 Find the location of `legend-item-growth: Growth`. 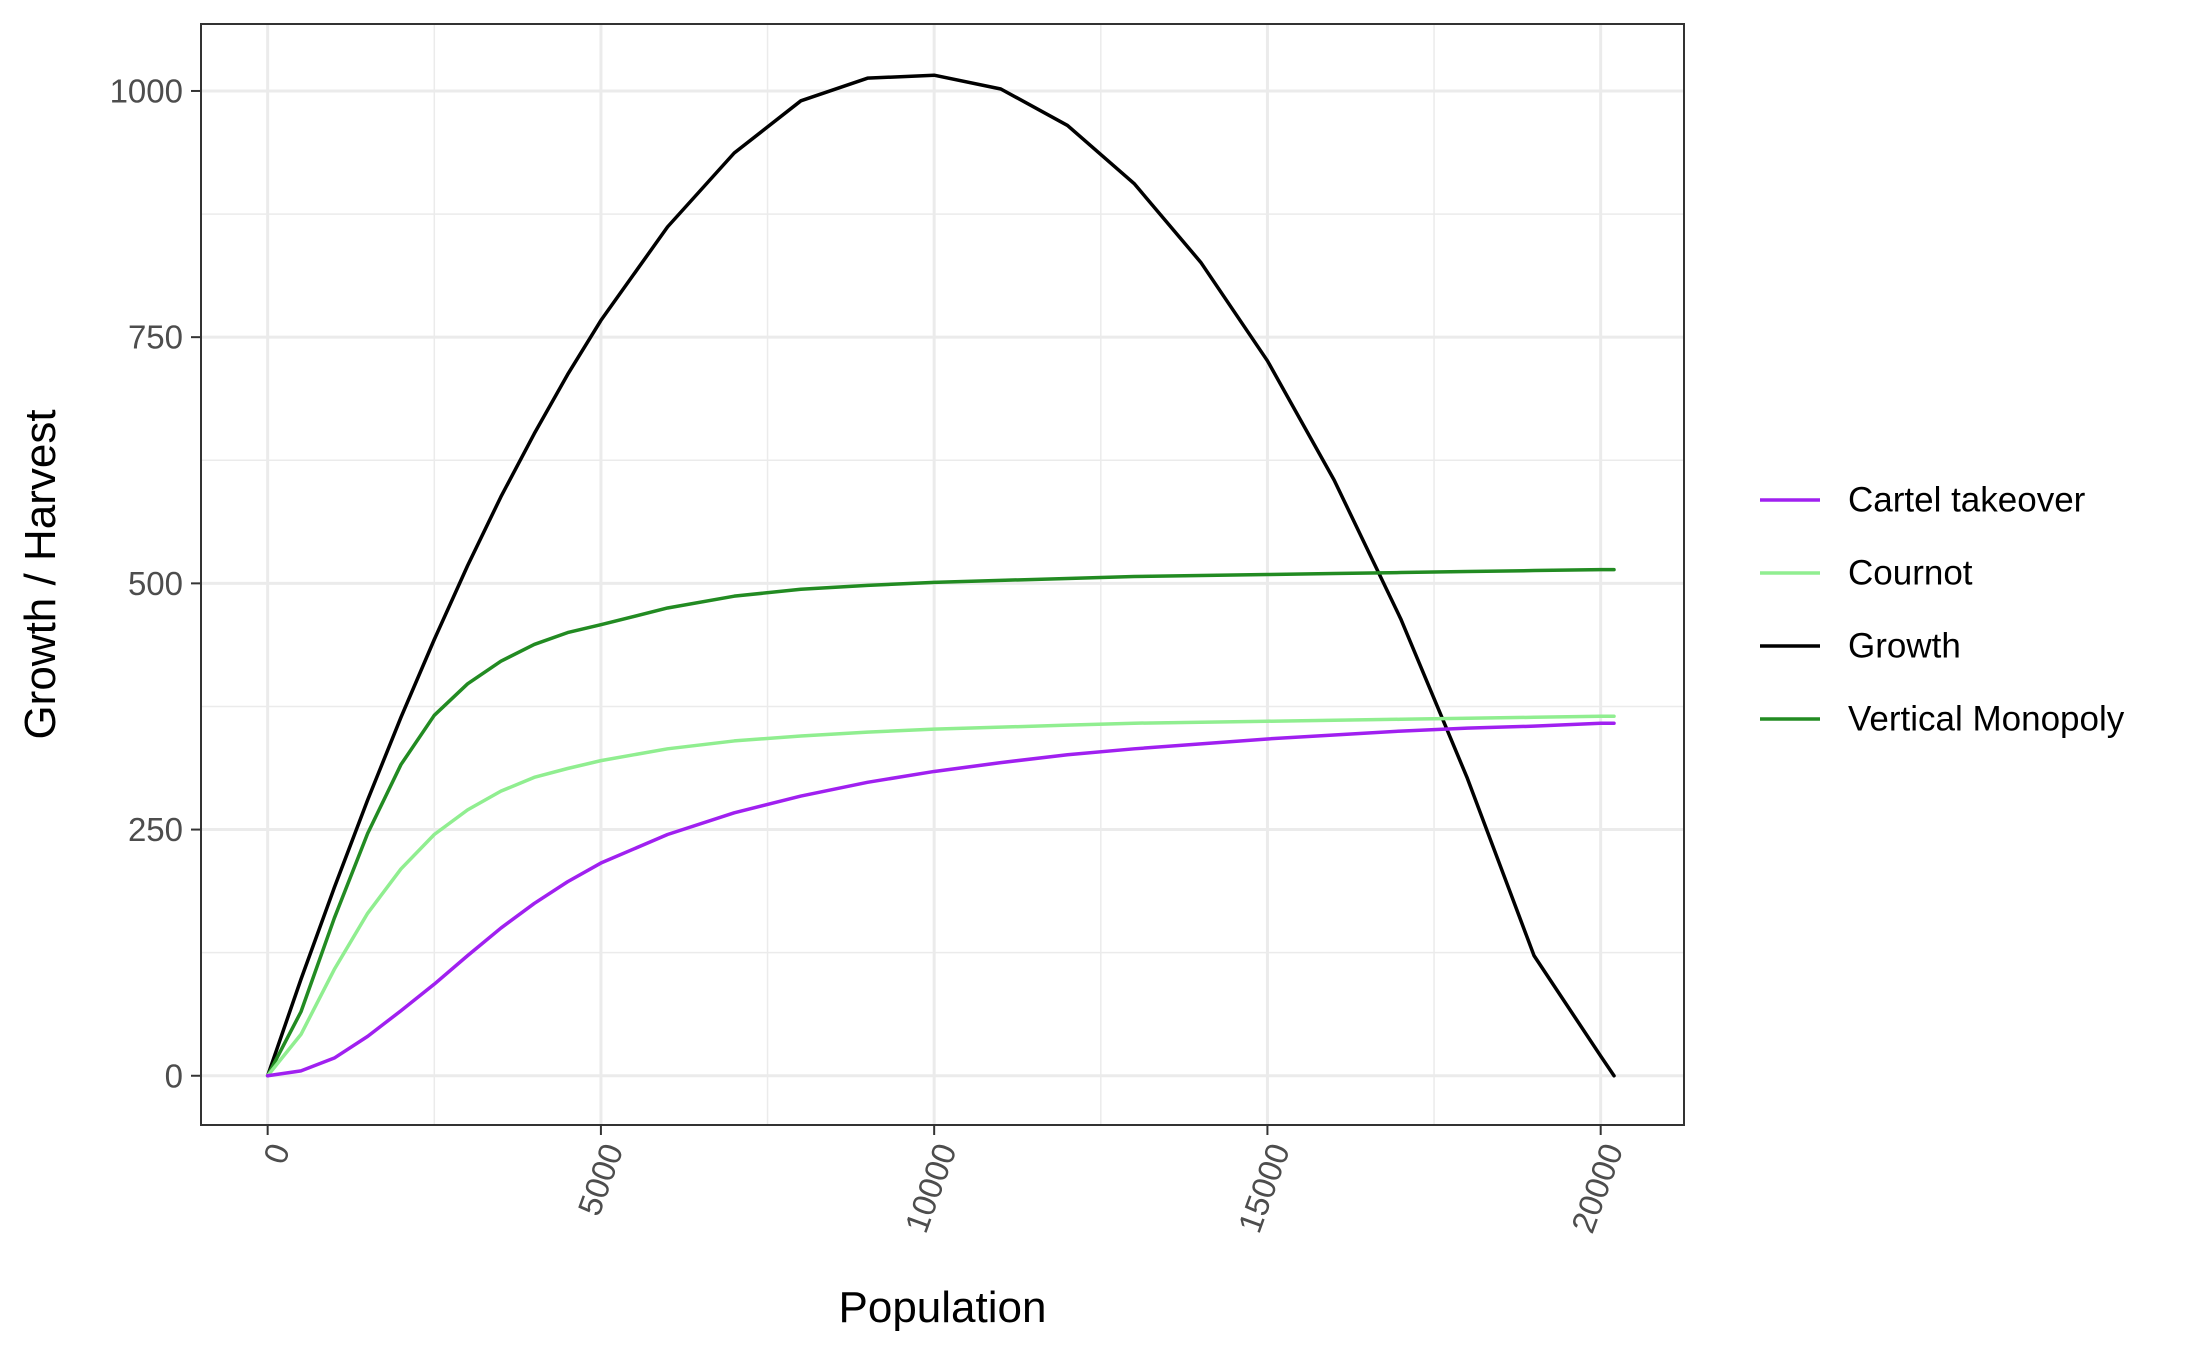

legend-item-growth: Growth is located at coordinates (1860, 646).